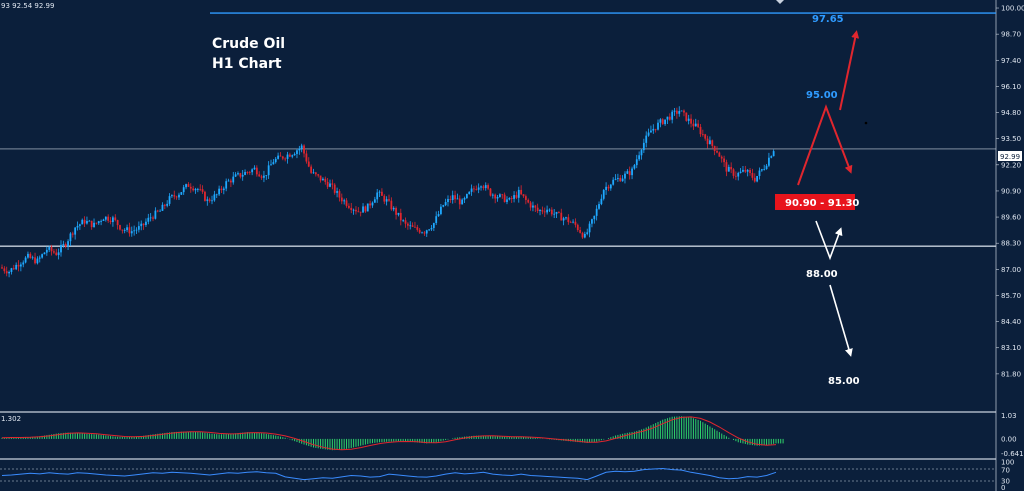 The width and height of the screenshot is (1024, 491). What do you see at coordinates (815, 202) in the screenshot?
I see `support-zone-box` at bounding box center [815, 202].